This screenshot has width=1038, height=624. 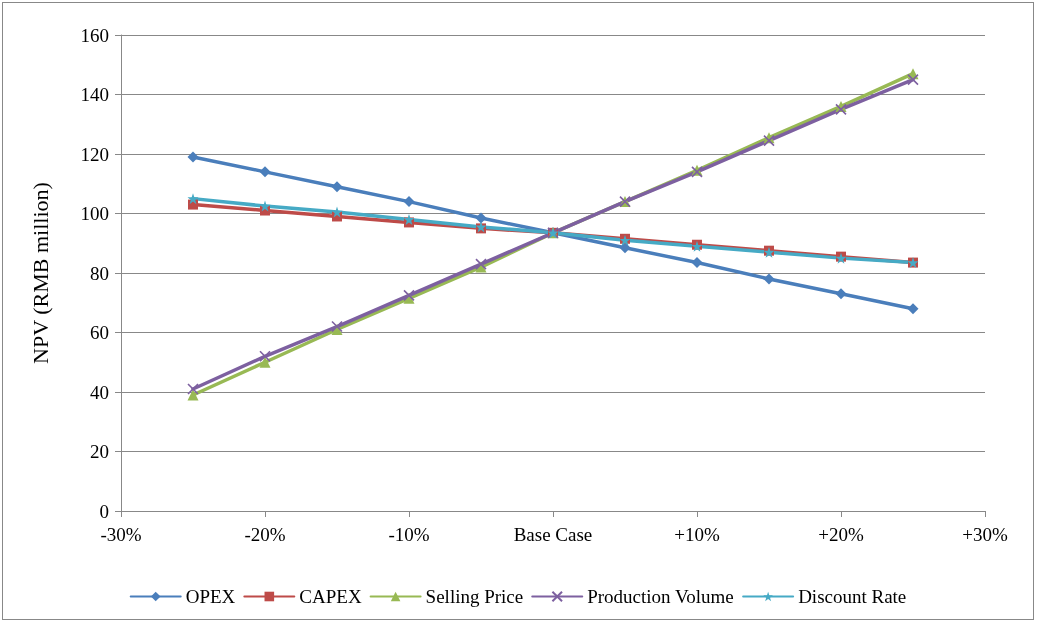 I want to click on legend-label: Discount Rate, so click(x=852, y=596).